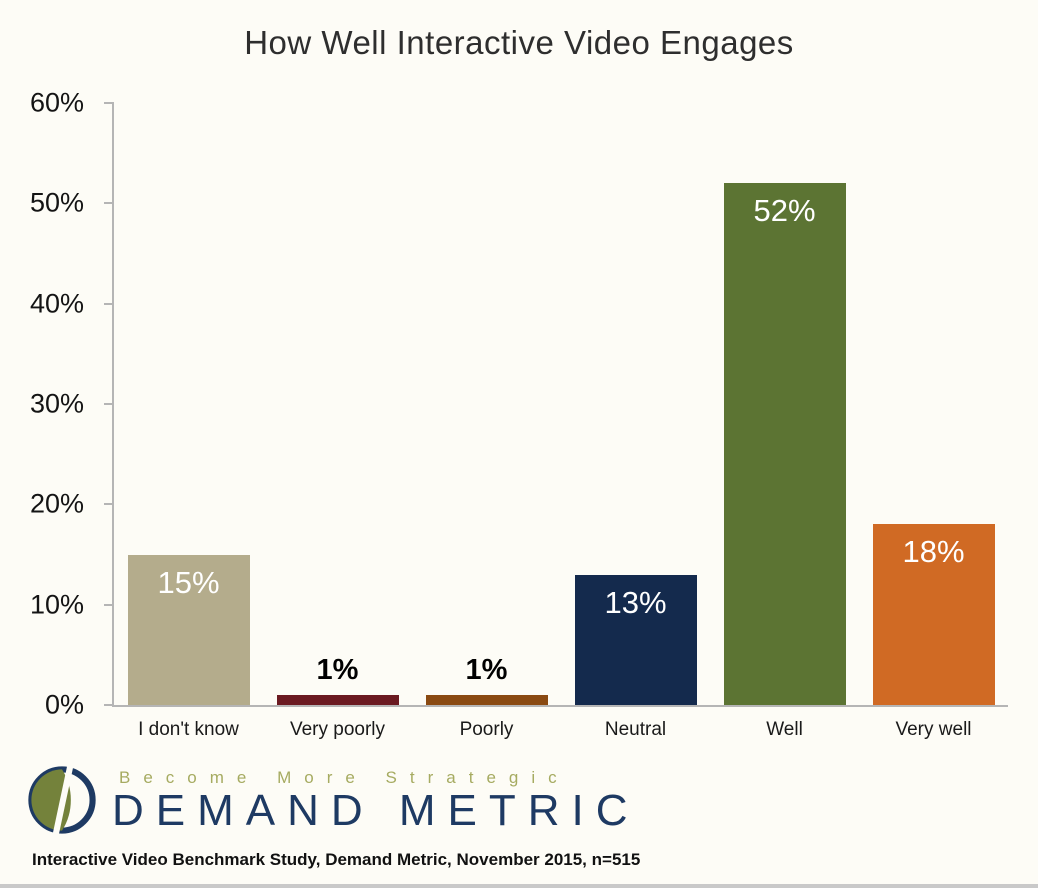  What do you see at coordinates (337, 421) in the screenshot?
I see `bar-slot: 1% Very poorly` at bounding box center [337, 421].